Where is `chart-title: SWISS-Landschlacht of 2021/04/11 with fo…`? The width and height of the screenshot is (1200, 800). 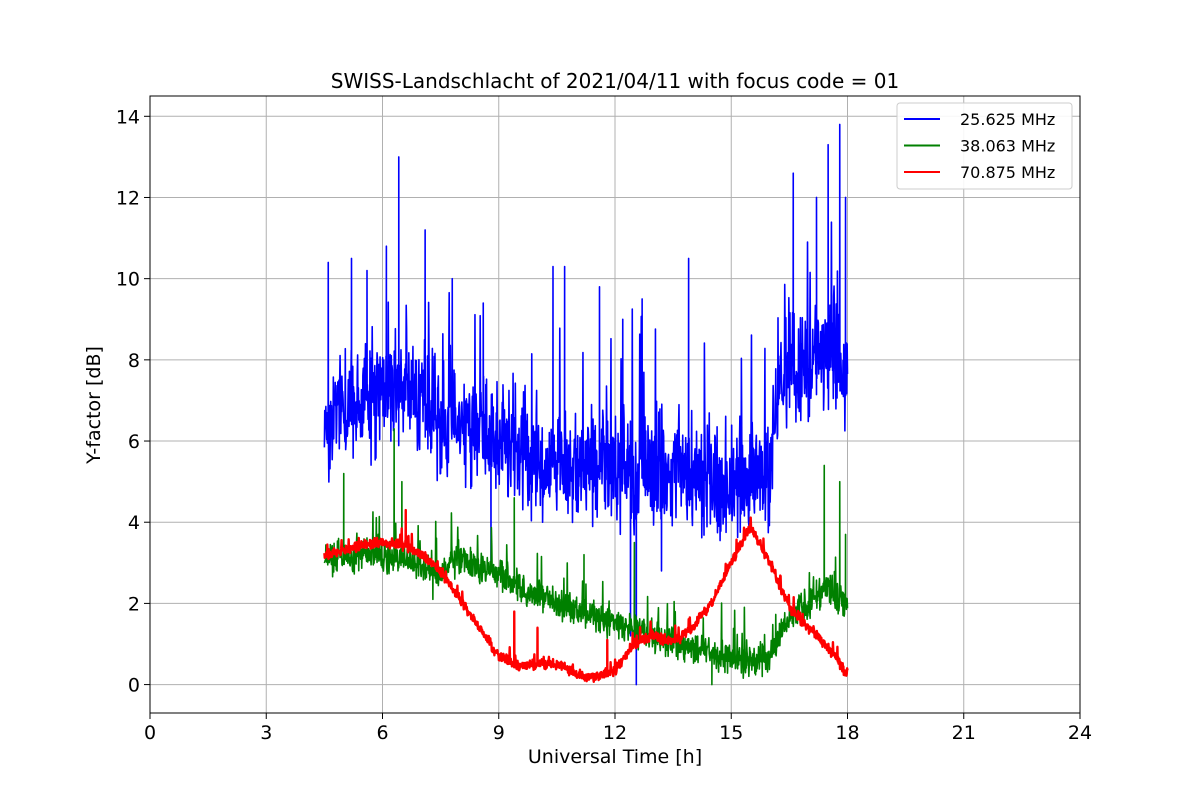
chart-title: SWISS-Landschlacht of 2021/04/11 with fo… is located at coordinates (615, 81).